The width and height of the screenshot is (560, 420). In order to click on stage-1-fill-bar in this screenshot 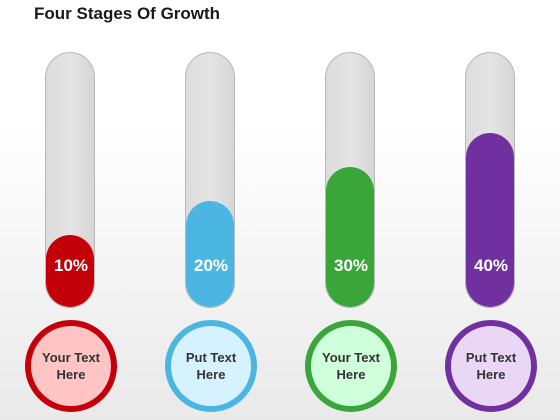, I will do `click(70, 271)`.